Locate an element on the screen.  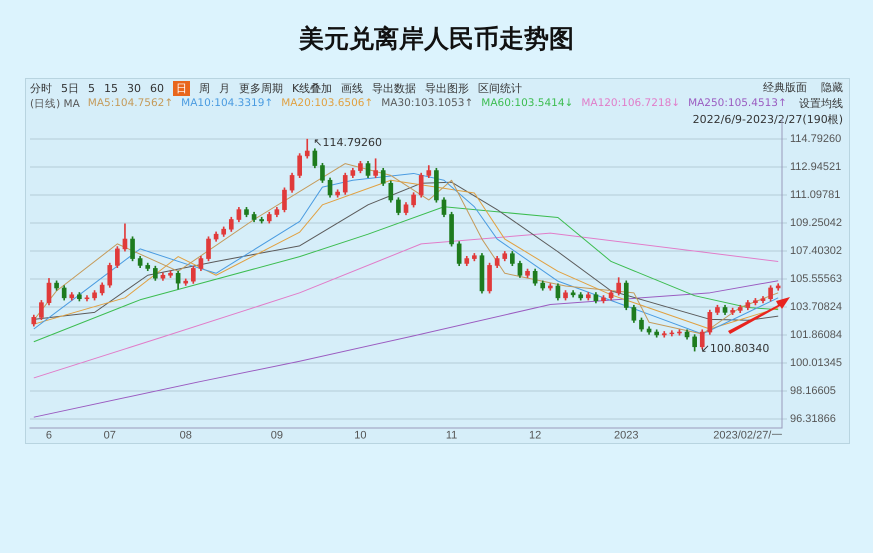
text: MA120:106.7218↓ is located at coordinates (630, 104).